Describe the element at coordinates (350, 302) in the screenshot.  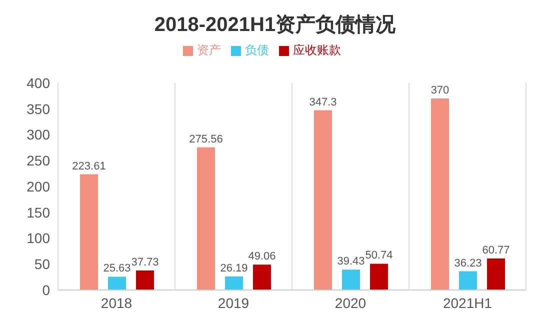
I see `x-tick-label: 2020` at that location.